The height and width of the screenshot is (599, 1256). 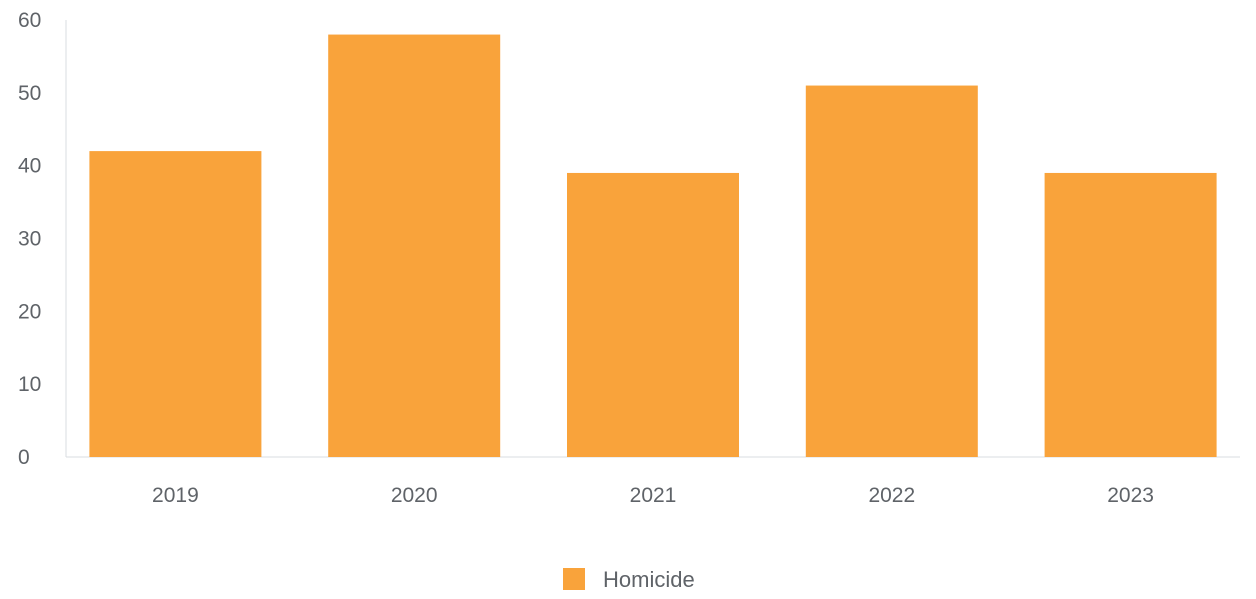 I want to click on x-axis: 2019 2020 2021 2022 2023, so click(x=653, y=481).